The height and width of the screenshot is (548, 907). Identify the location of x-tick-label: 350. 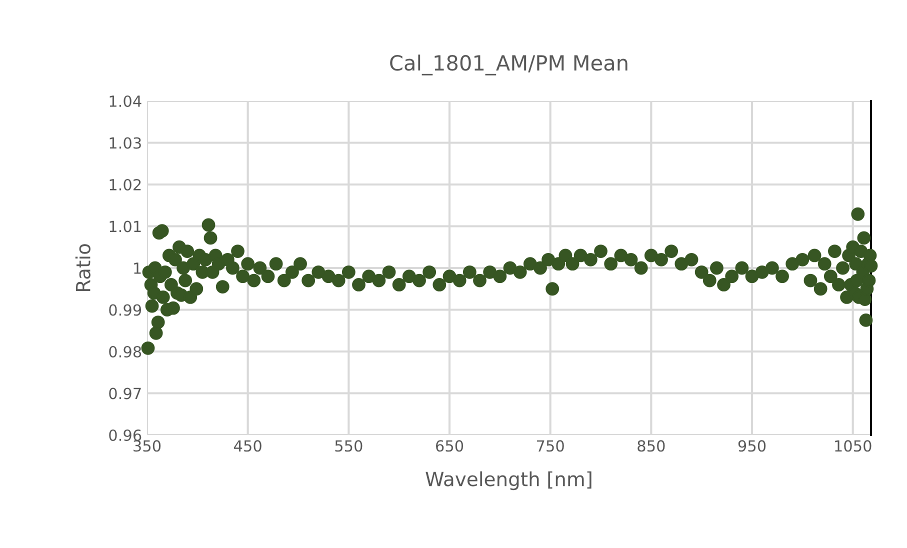
(147, 446).